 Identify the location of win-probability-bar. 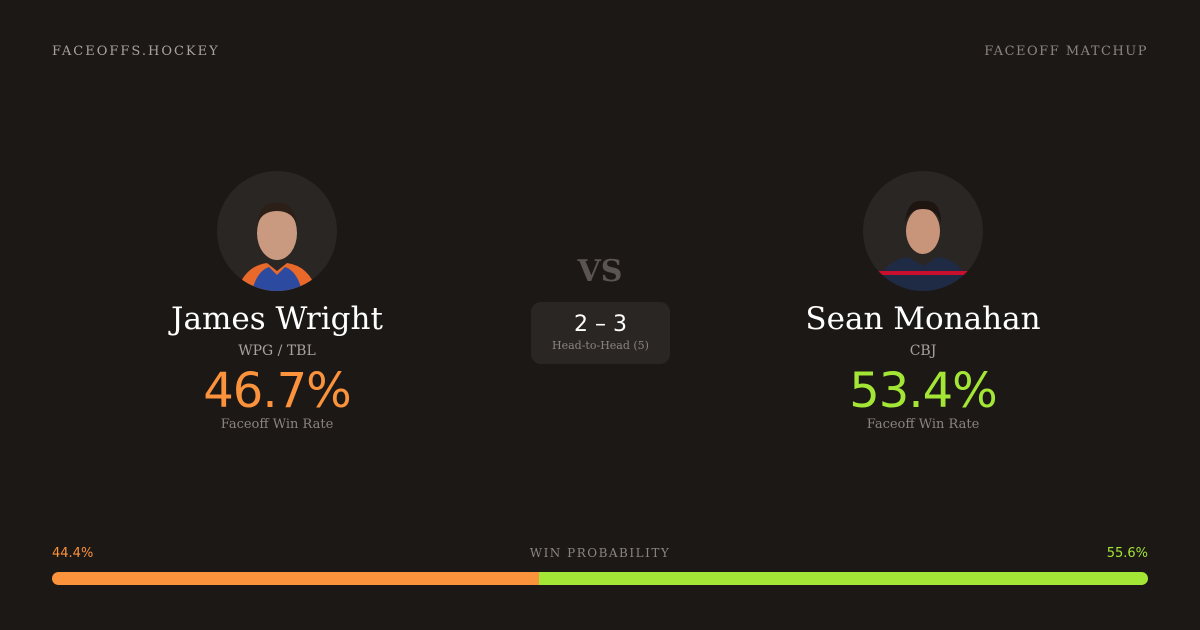
(600, 578).